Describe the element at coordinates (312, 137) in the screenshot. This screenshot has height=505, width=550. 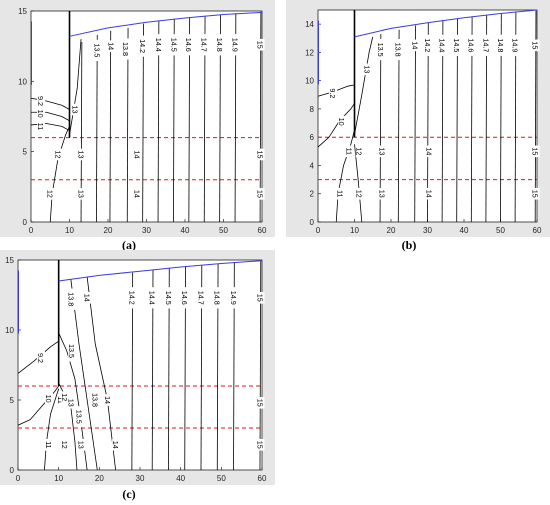
I see `y-tick-label: 6` at that location.